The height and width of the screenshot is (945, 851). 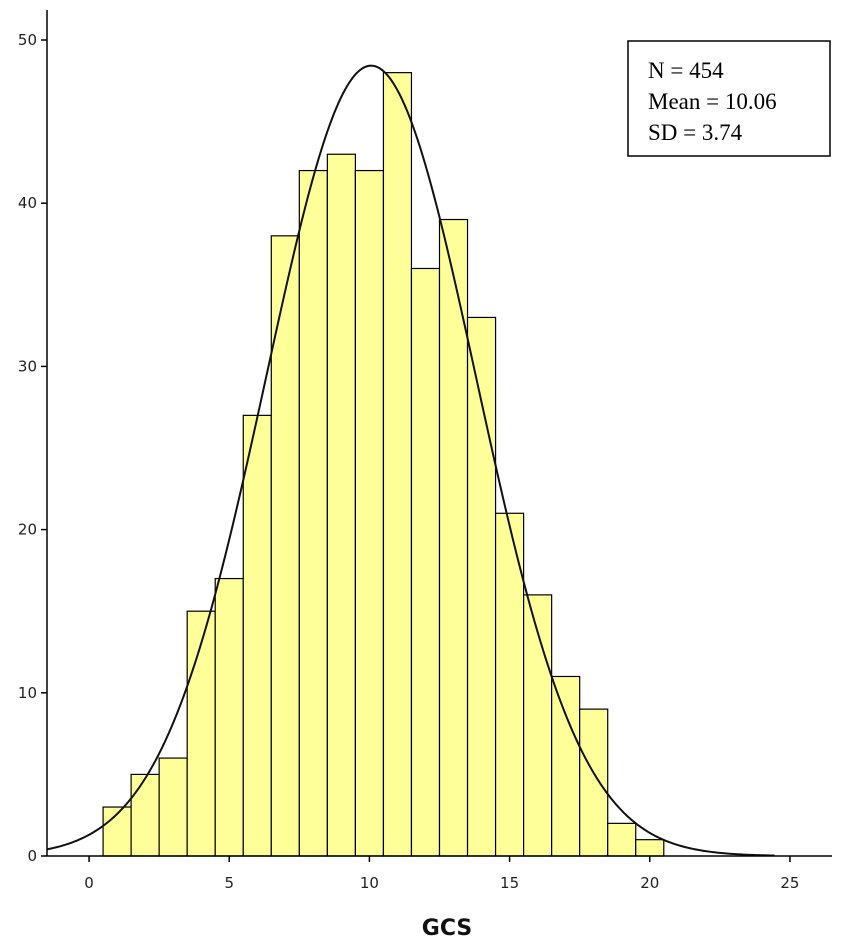 What do you see at coordinates (369, 883) in the screenshot?
I see `x-tick-label-10: 10` at bounding box center [369, 883].